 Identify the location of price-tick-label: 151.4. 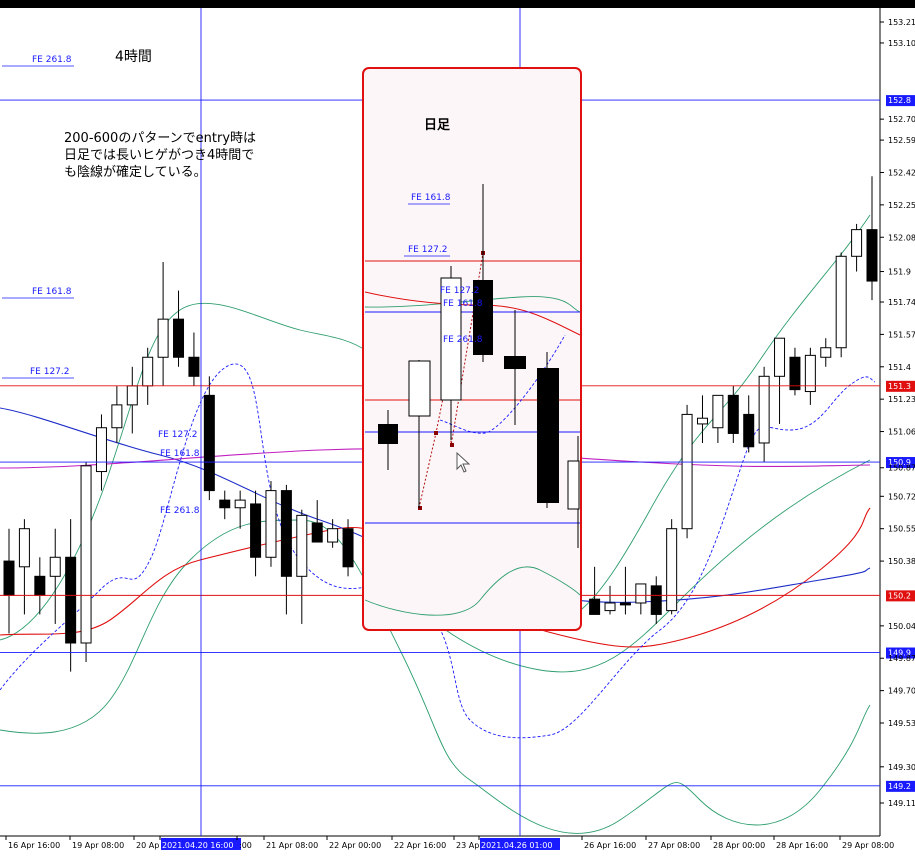
(899, 367).